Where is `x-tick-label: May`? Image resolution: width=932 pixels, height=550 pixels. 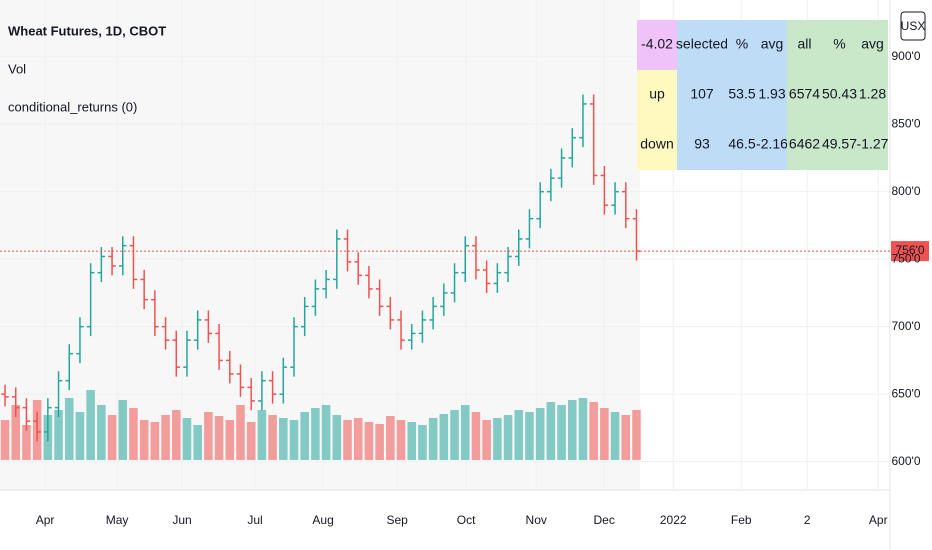 x-tick-label: May is located at coordinates (117, 520).